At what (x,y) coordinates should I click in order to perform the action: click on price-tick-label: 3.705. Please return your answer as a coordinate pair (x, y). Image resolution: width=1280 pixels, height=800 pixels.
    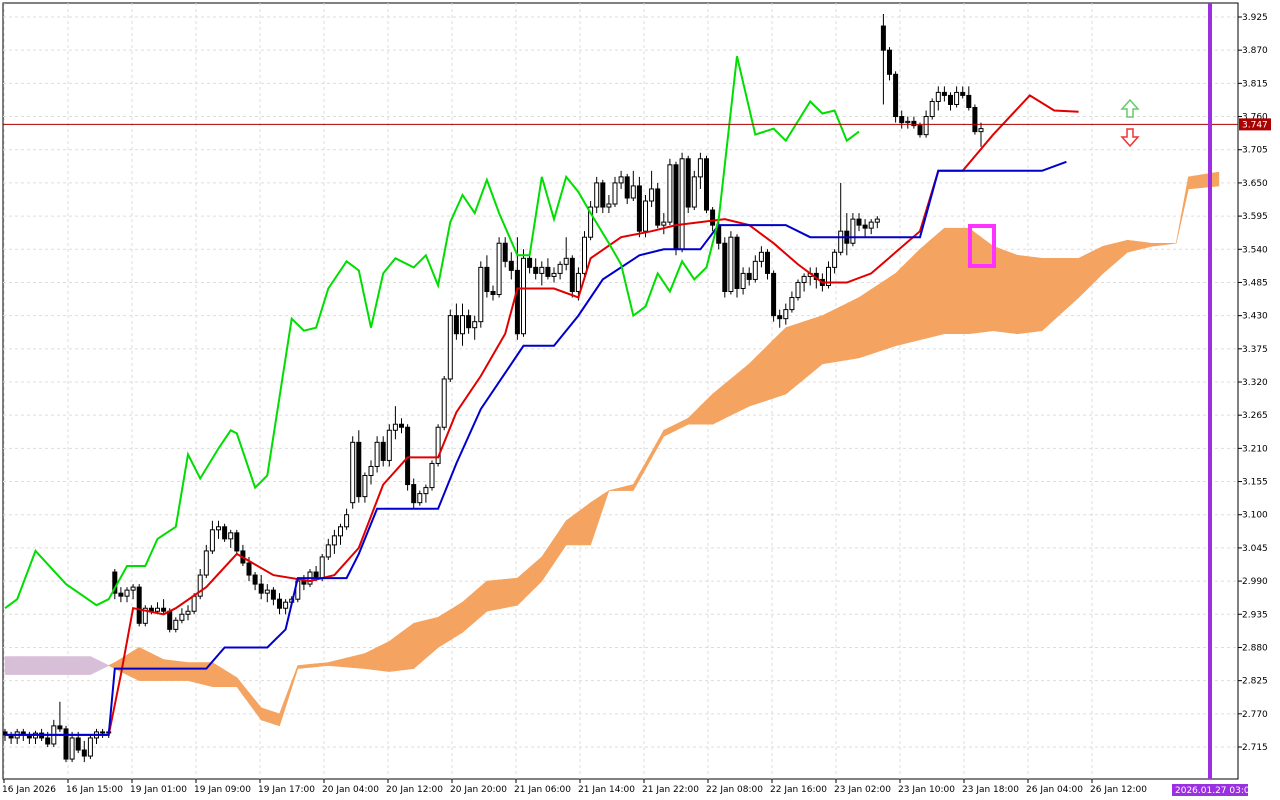
    Looking at the image, I should click on (1255, 151).